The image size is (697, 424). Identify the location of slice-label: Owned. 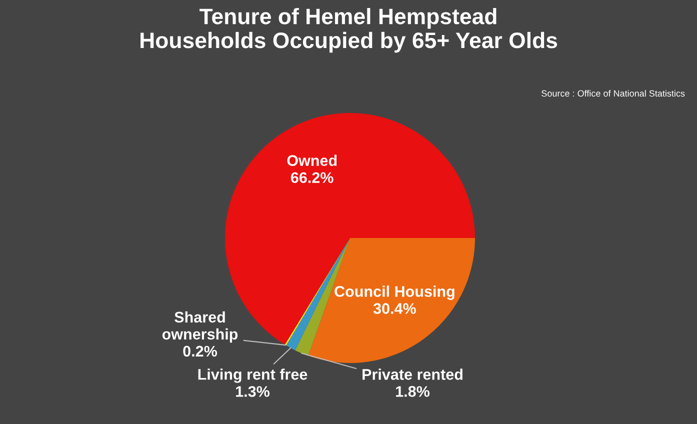
(312, 160).